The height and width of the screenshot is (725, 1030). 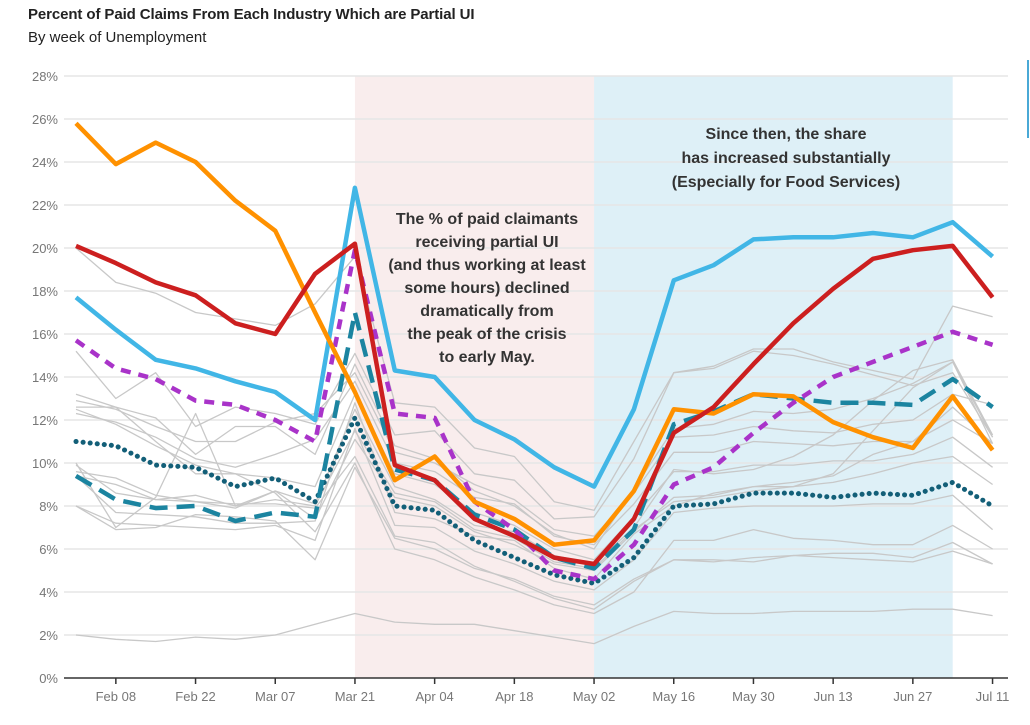 What do you see at coordinates (486, 242) in the screenshot?
I see `annotation-decline-line: receiving partial UI` at bounding box center [486, 242].